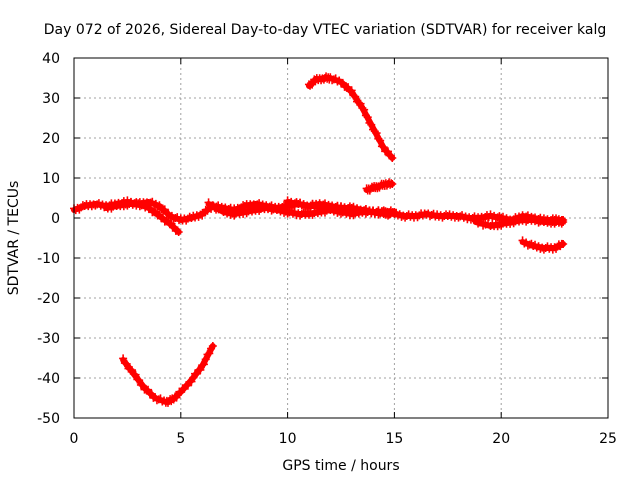 The width and height of the screenshot is (640, 480). What do you see at coordinates (51, 179) in the screenshot?
I see `y-tick-label: 10` at bounding box center [51, 179].